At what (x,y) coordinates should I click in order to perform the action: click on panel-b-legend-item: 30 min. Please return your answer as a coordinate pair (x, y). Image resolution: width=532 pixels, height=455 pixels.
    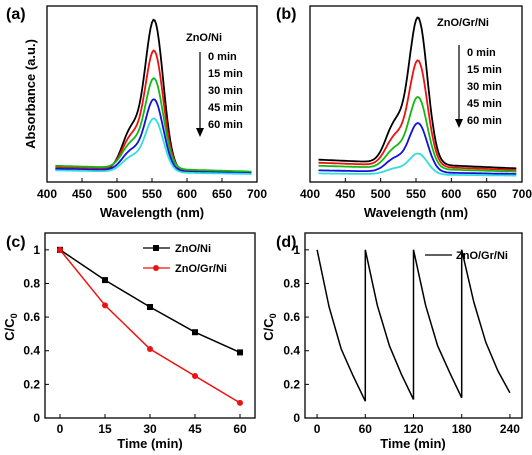
    Looking at the image, I should click on (484, 87).